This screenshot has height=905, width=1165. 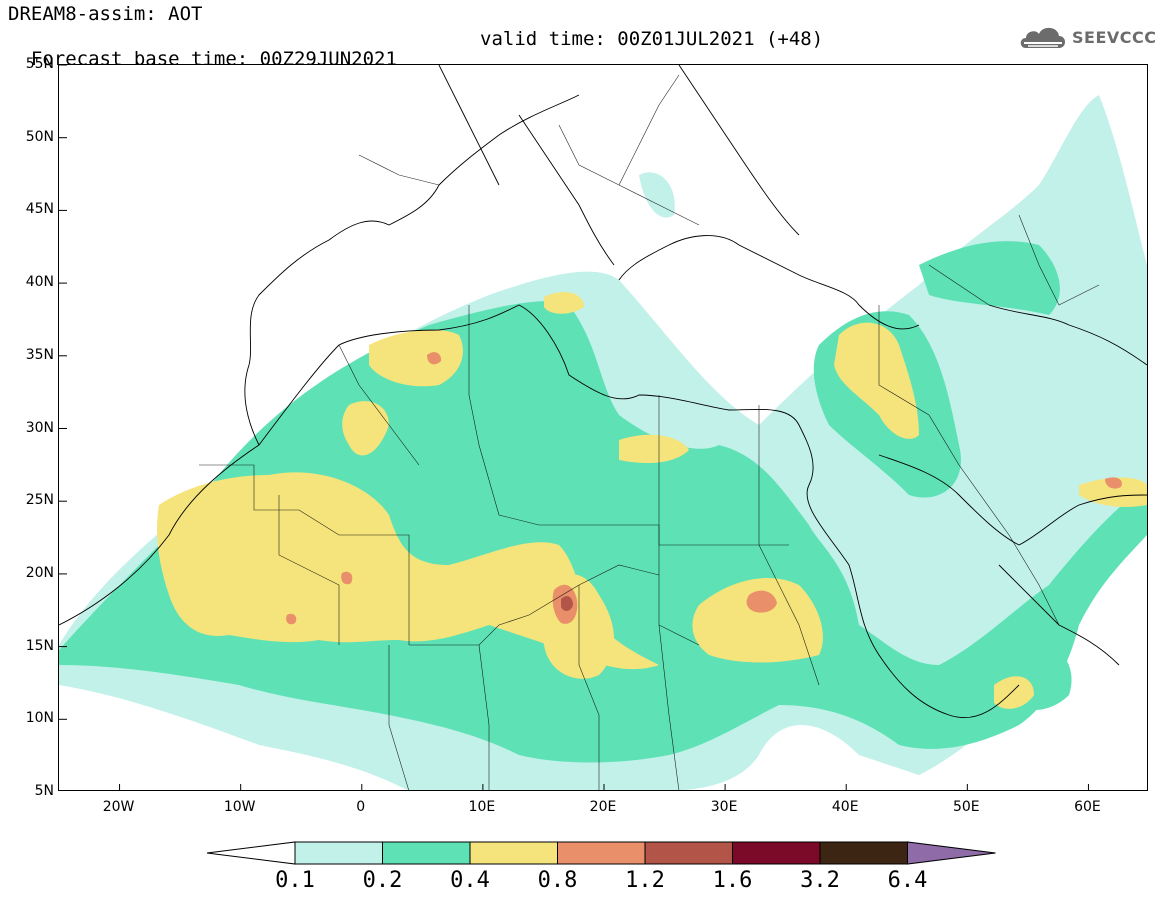 What do you see at coordinates (1042, 37) in the screenshot?
I see `cloud-icon` at bounding box center [1042, 37].